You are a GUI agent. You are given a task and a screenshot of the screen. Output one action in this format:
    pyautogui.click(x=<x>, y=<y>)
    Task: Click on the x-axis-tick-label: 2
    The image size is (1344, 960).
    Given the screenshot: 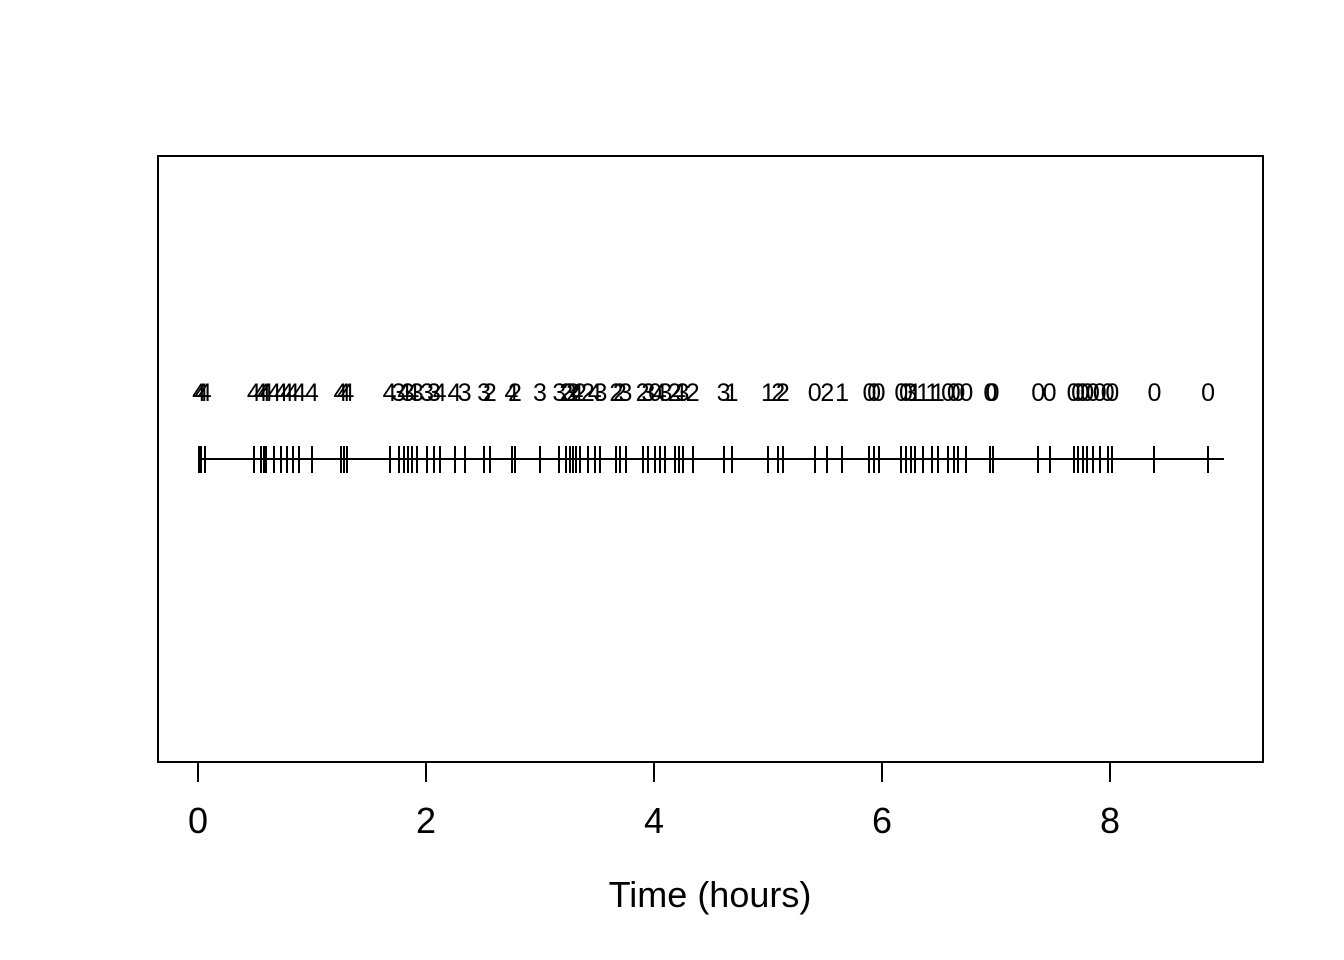 What is the action you would take?
    pyautogui.click(x=426, y=820)
    